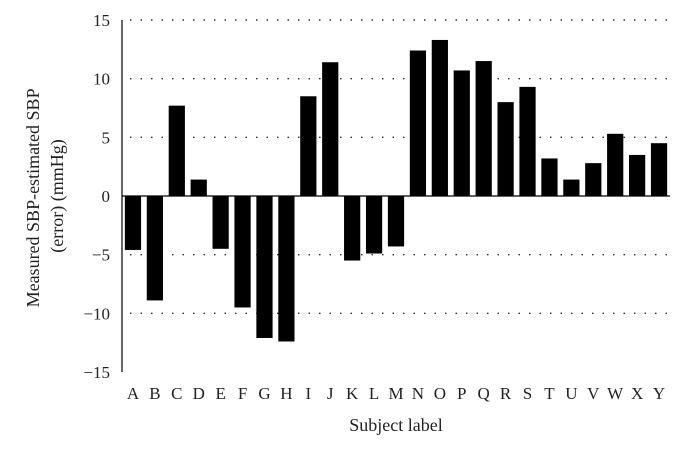  What do you see at coordinates (484, 393) in the screenshot?
I see `x-tick-label: Q` at bounding box center [484, 393].